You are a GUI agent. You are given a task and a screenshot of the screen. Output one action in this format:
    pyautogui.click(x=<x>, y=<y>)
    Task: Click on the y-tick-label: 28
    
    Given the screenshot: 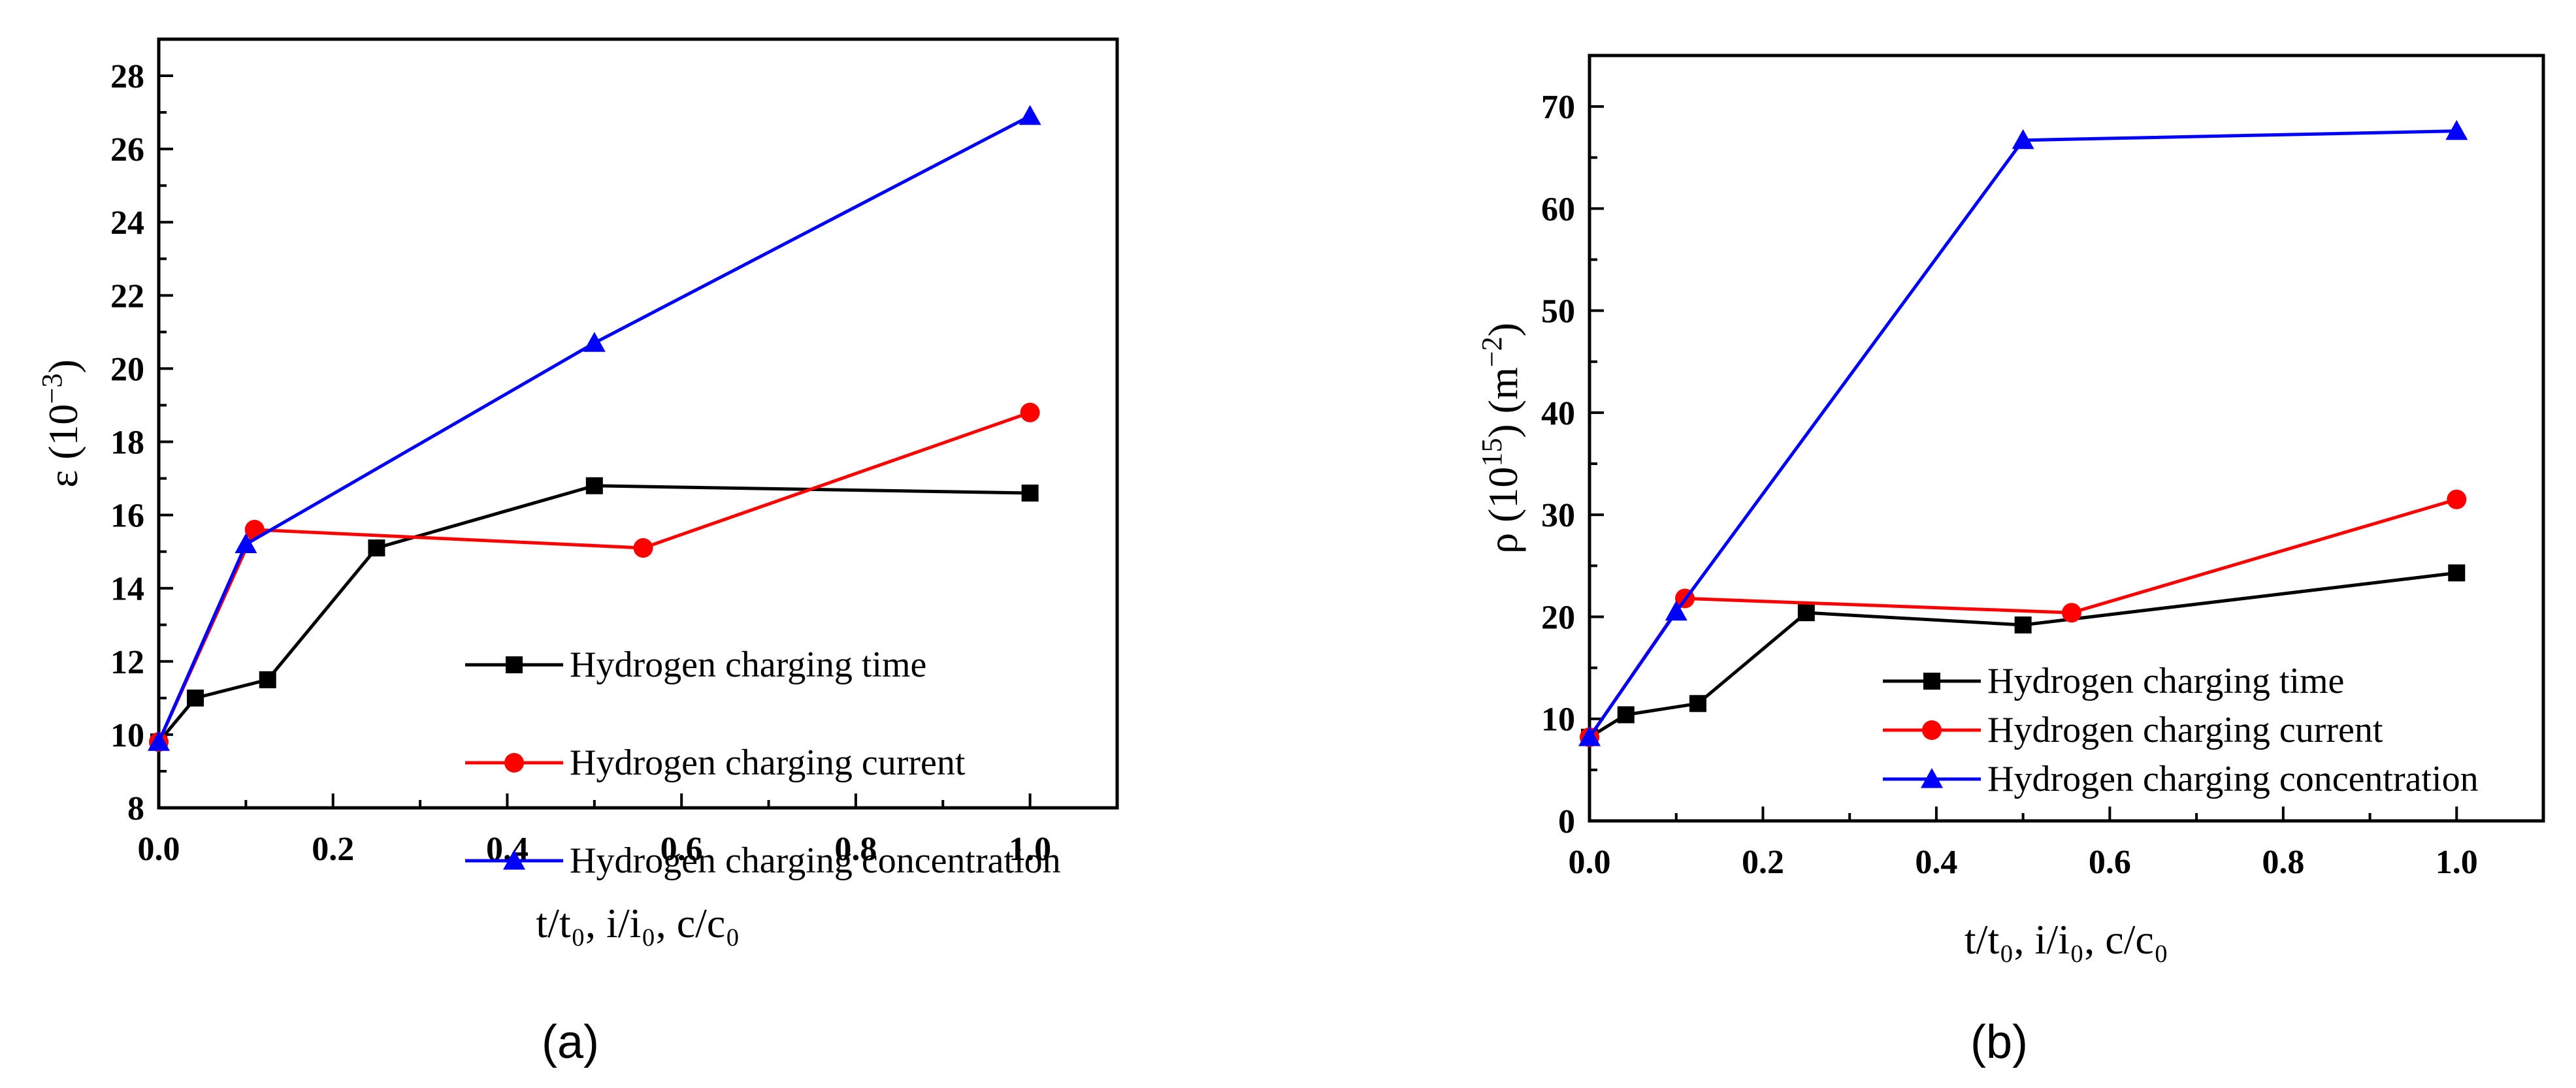 What is the action you would take?
    pyautogui.click(x=127, y=76)
    